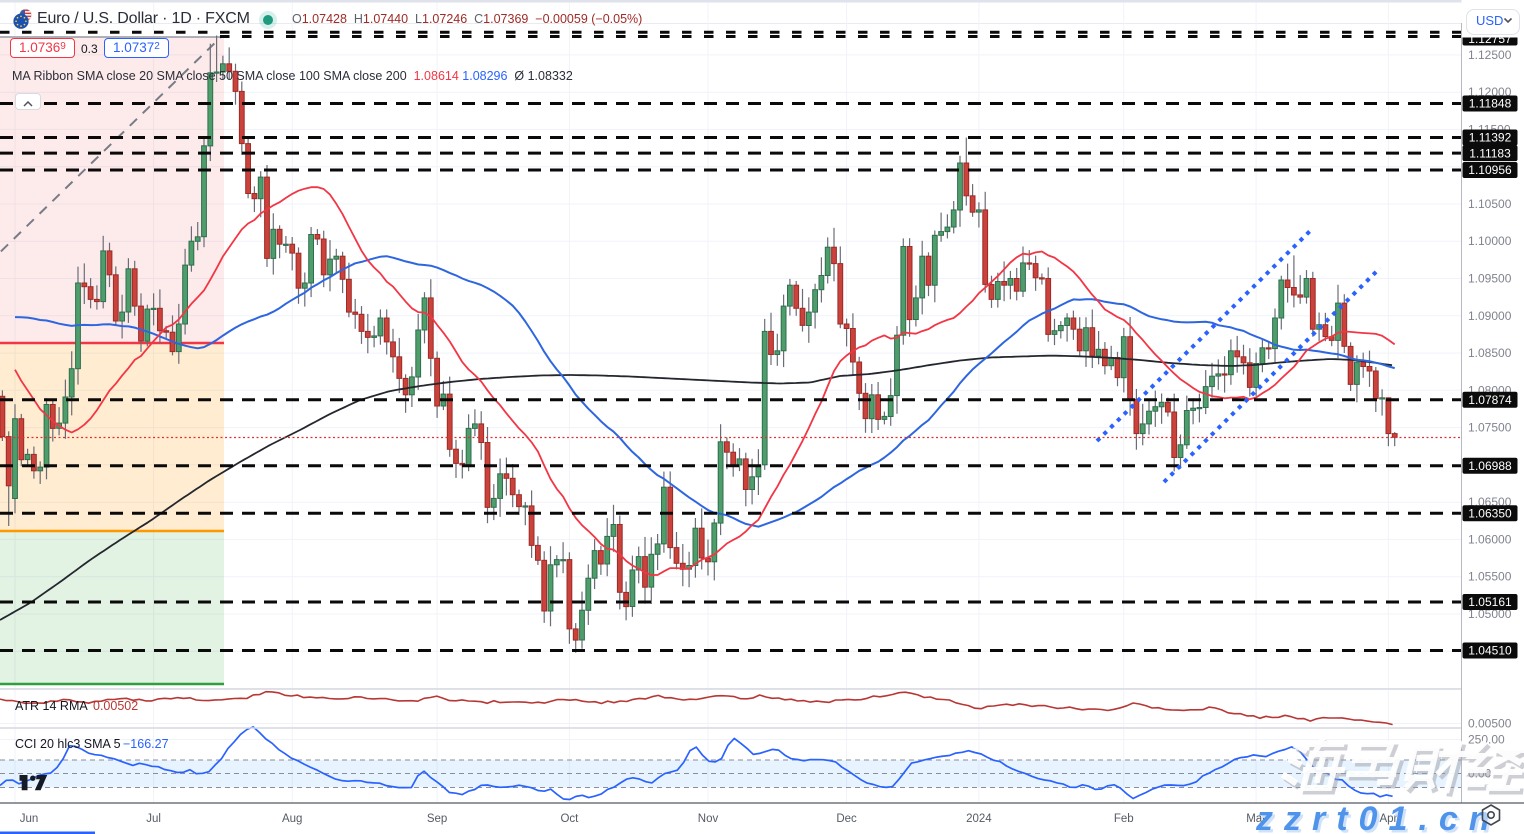  I want to click on svg-text: Sep, so click(437, 819).